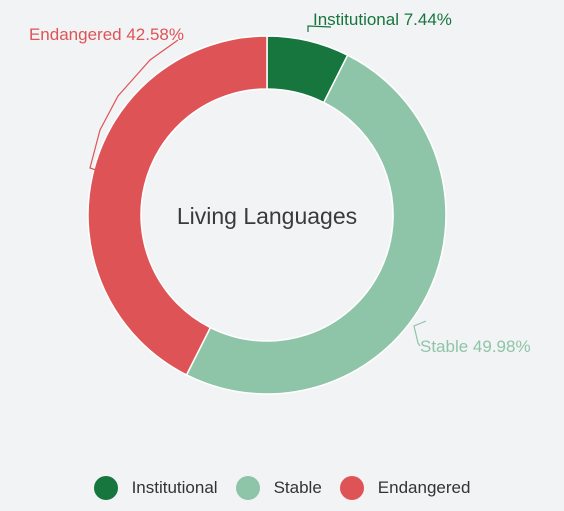 The width and height of the screenshot is (564, 511). What do you see at coordinates (174, 487) in the screenshot?
I see `legend-label-institutional: Institutional` at bounding box center [174, 487].